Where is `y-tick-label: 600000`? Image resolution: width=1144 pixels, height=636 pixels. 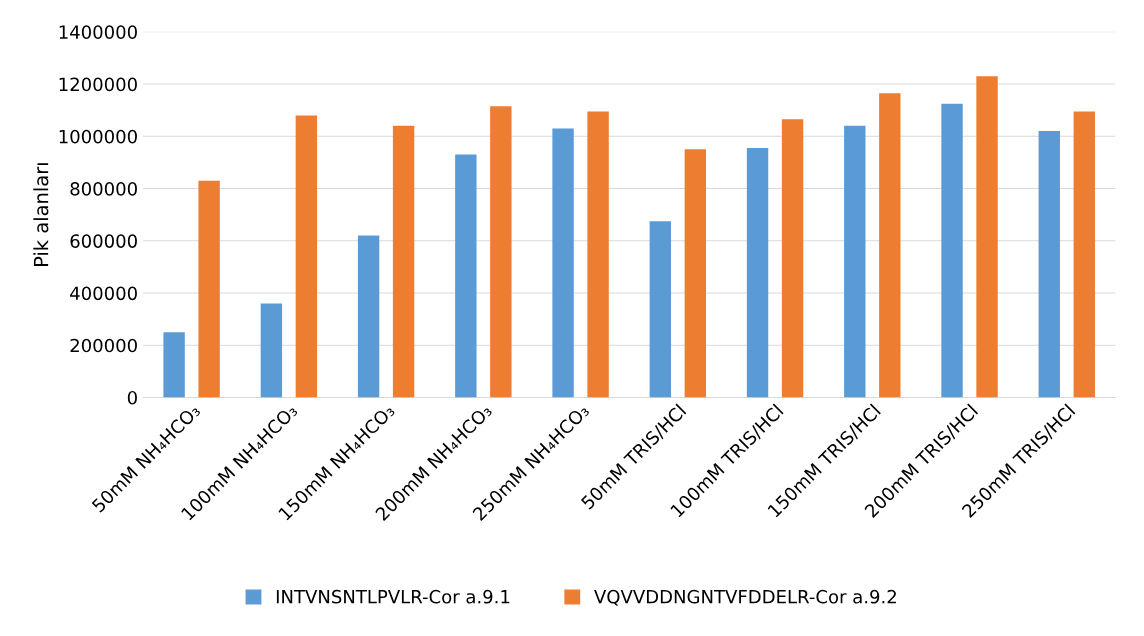
y-tick-label: 600000 is located at coordinates (103, 241).